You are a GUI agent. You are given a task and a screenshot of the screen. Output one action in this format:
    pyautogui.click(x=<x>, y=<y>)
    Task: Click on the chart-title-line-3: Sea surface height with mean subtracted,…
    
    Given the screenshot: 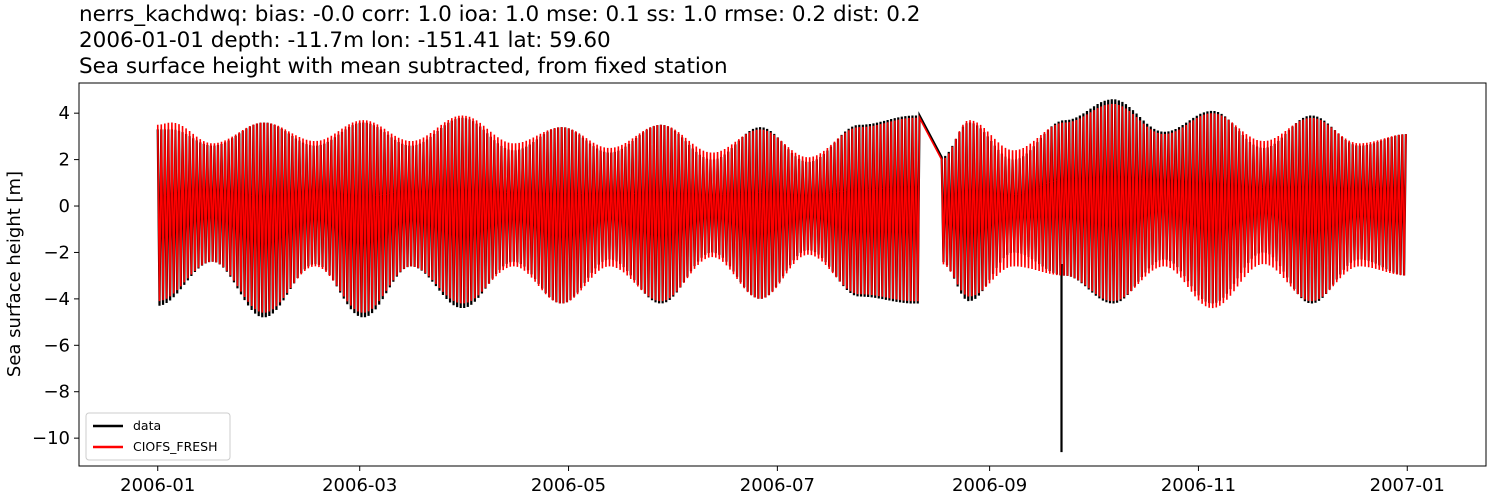 What is the action you would take?
    pyautogui.click(x=403, y=66)
    